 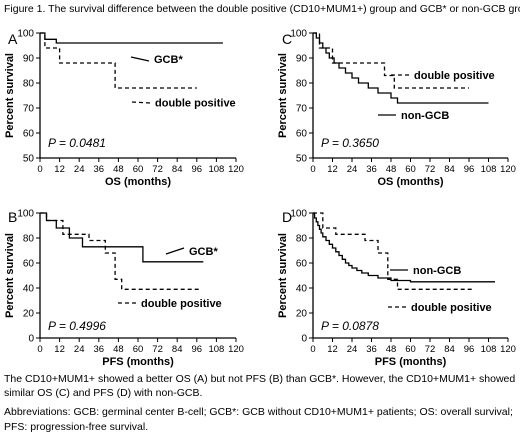 What do you see at coordinates (29, 59) in the screenshot?
I see `y-tick-label: 90` at bounding box center [29, 59].